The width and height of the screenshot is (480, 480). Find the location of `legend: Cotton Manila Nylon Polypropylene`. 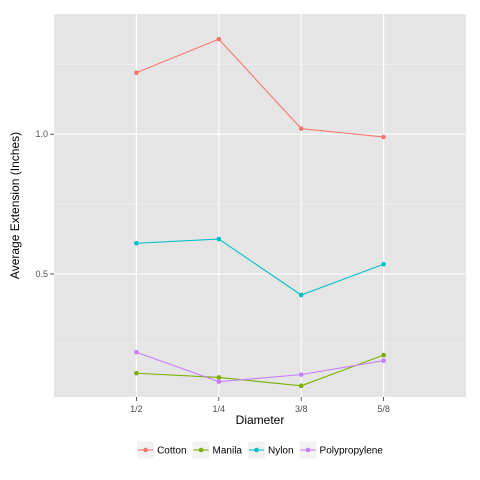

legend: Cotton Manila Nylon Polypropylene is located at coordinates (260, 450).